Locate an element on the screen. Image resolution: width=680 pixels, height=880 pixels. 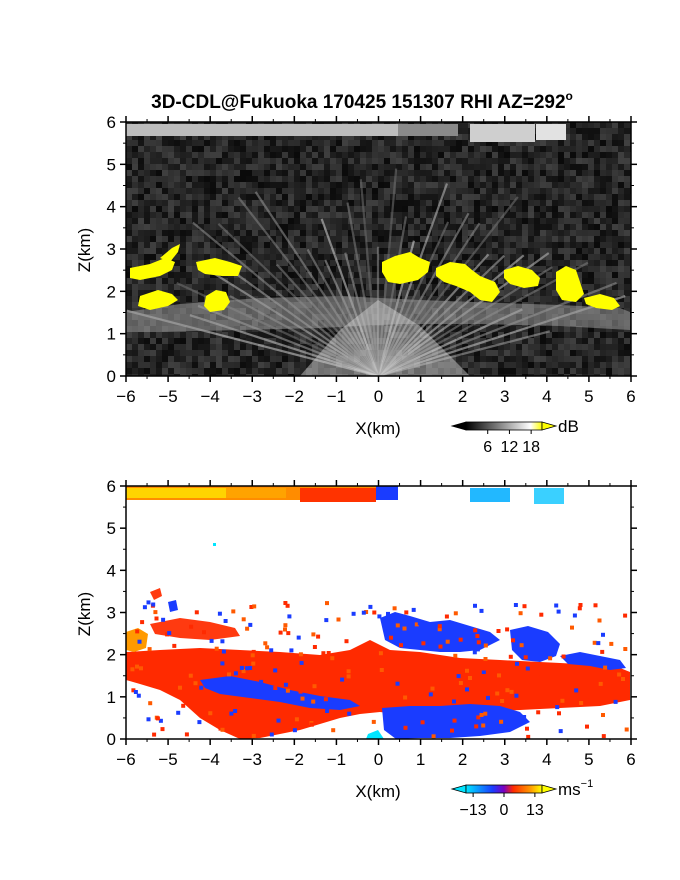
reflectivity-y-tick-label: 0 is located at coordinates (111, 376).